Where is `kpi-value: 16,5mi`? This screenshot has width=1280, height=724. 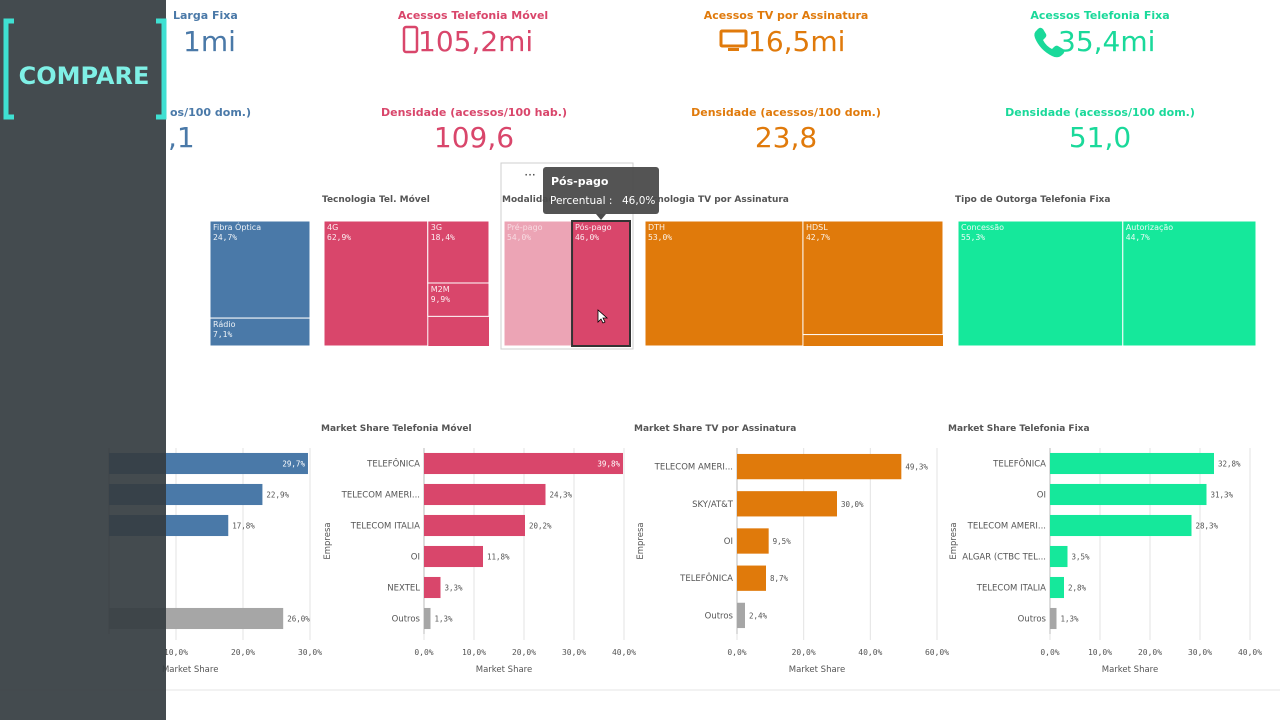 kpi-value: 16,5mi is located at coordinates (796, 41).